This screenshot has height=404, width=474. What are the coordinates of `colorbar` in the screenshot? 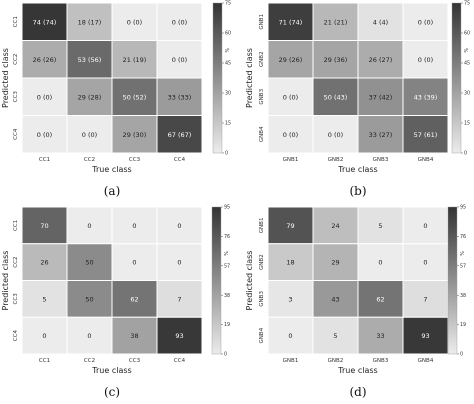 It's located at (456, 78).